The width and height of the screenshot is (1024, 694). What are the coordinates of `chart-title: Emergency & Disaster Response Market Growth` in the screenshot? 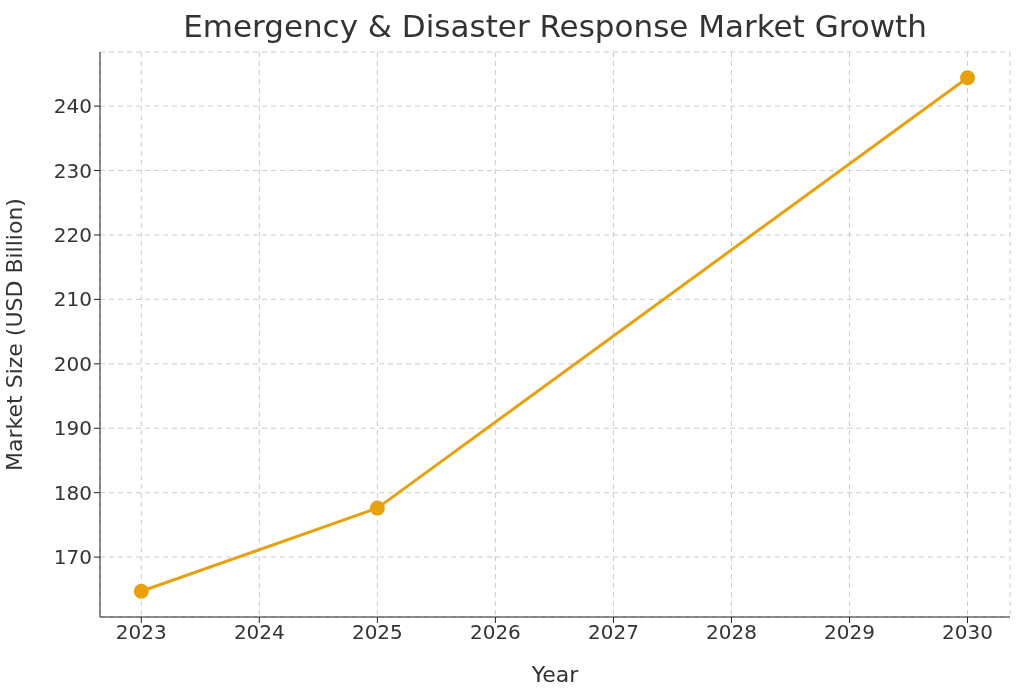 It's located at (555, 26).